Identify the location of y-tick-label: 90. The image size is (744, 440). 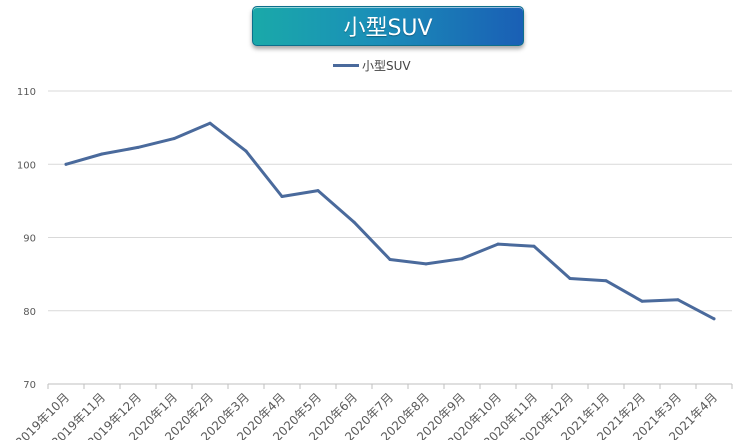
(29, 239).